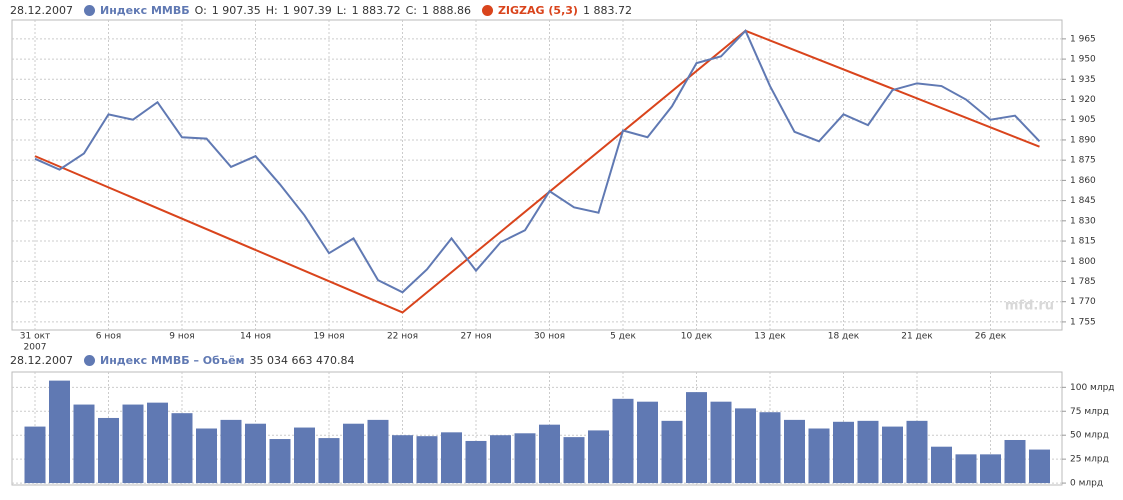 The width and height of the screenshot is (1123, 500). I want to click on x-tick-label: 21 дек, so click(917, 337).